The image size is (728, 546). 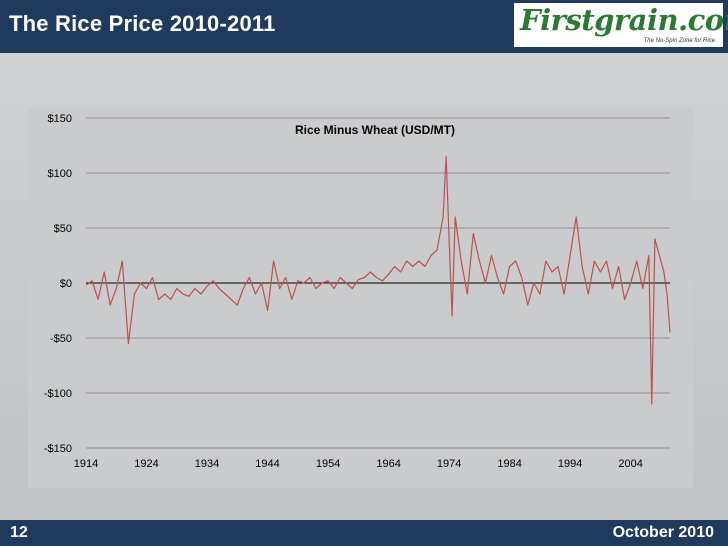 What do you see at coordinates (142, 23) in the screenshot?
I see `slide-title: The Rice Price 2010-2011` at bounding box center [142, 23].